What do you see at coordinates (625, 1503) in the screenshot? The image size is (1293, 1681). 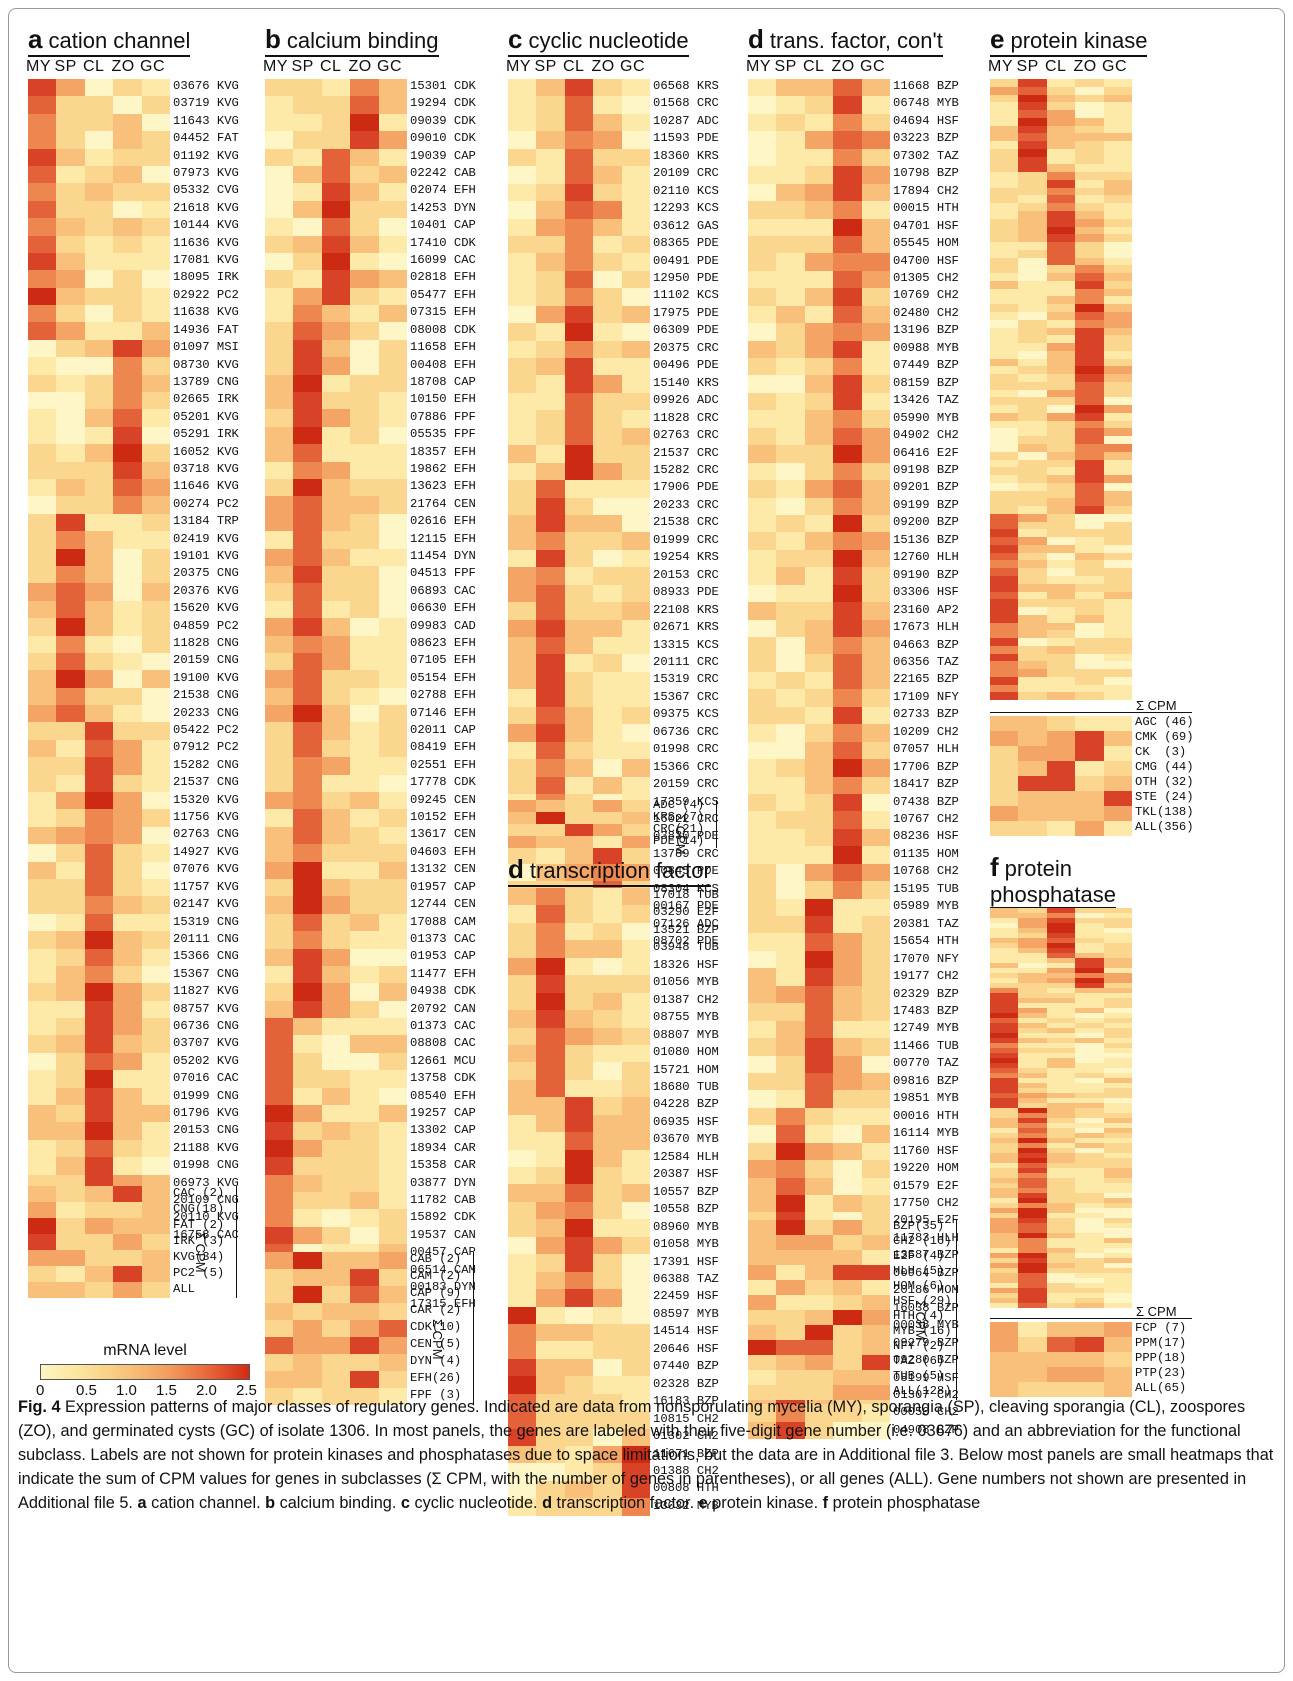 I see `caption-panel-name: transcription factor.` at bounding box center [625, 1503].